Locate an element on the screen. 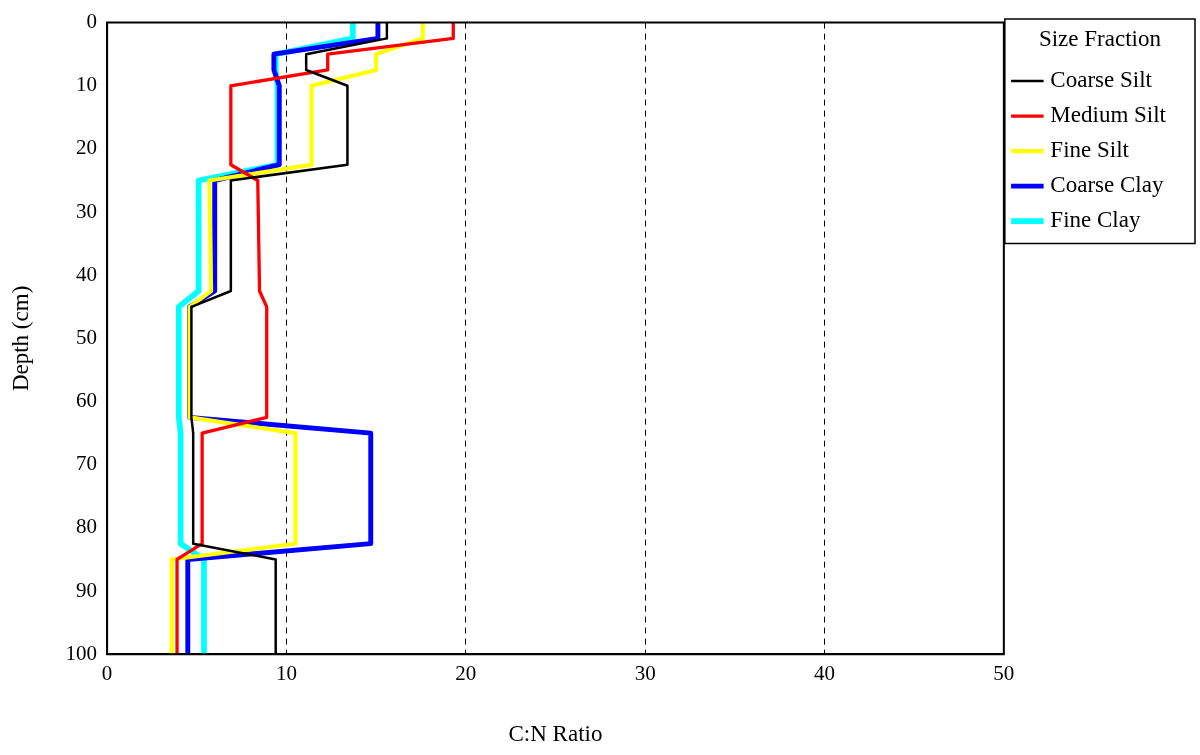  y-tick-label: 70 is located at coordinates (87, 463).